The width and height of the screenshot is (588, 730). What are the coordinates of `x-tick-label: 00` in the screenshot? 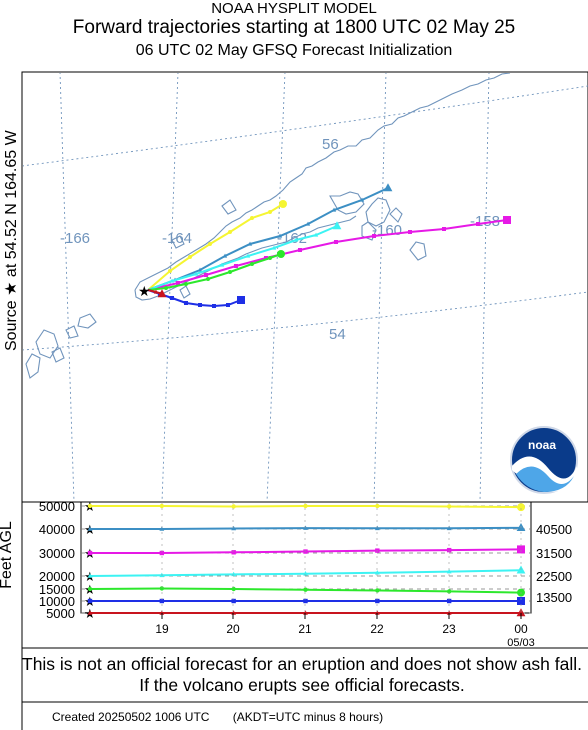 It's located at (521, 629).